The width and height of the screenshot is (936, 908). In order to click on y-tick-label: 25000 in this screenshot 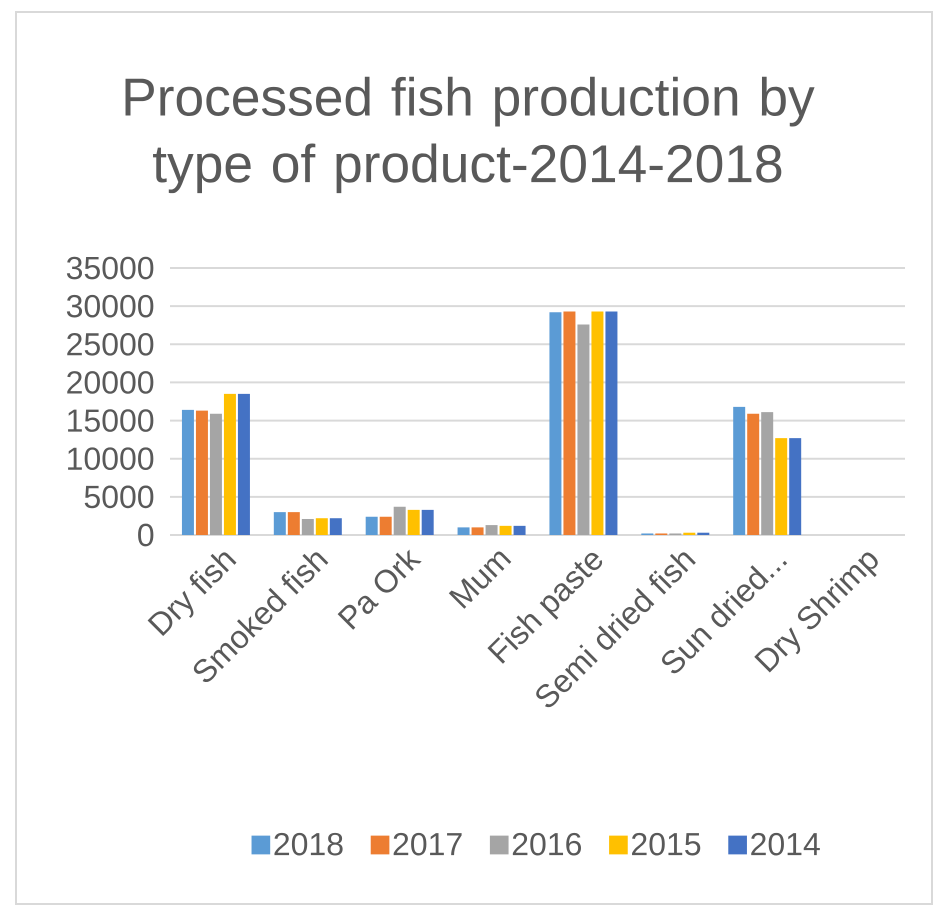, I will do `click(110, 344)`.